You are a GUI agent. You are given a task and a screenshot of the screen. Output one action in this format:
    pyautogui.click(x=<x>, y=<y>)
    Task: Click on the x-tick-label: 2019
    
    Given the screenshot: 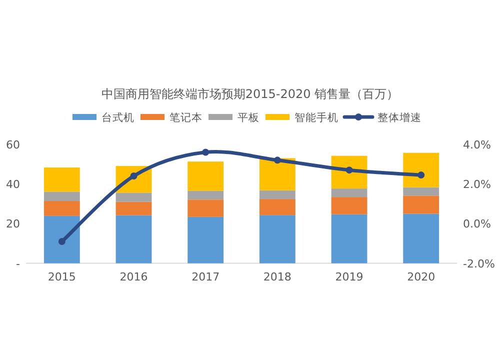 What is the action you would take?
    pyautogui.click(x=349, y=277)
    